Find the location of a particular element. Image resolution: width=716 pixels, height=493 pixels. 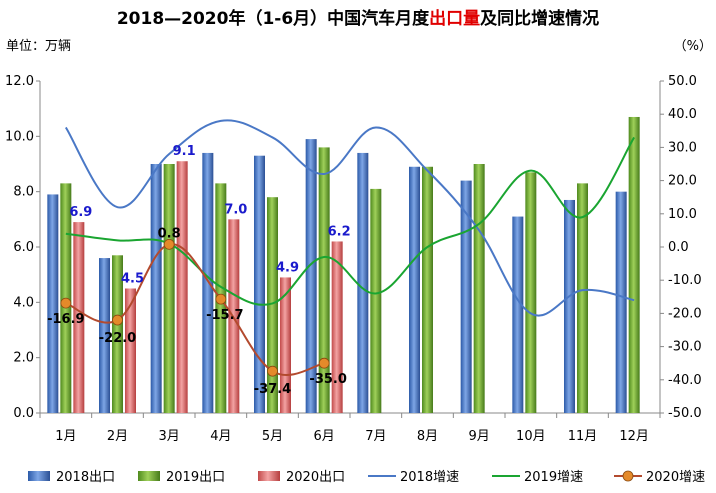

legend-marker is located at coordinates (628, 476).